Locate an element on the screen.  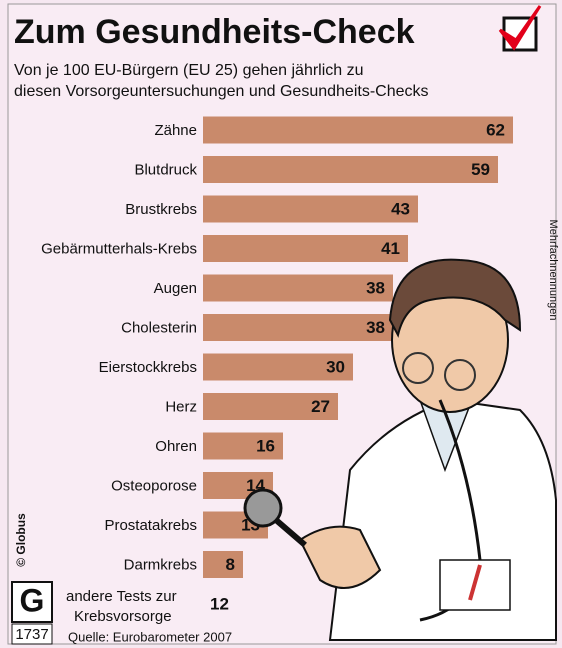
check-box is located at coordinates (520, 28).